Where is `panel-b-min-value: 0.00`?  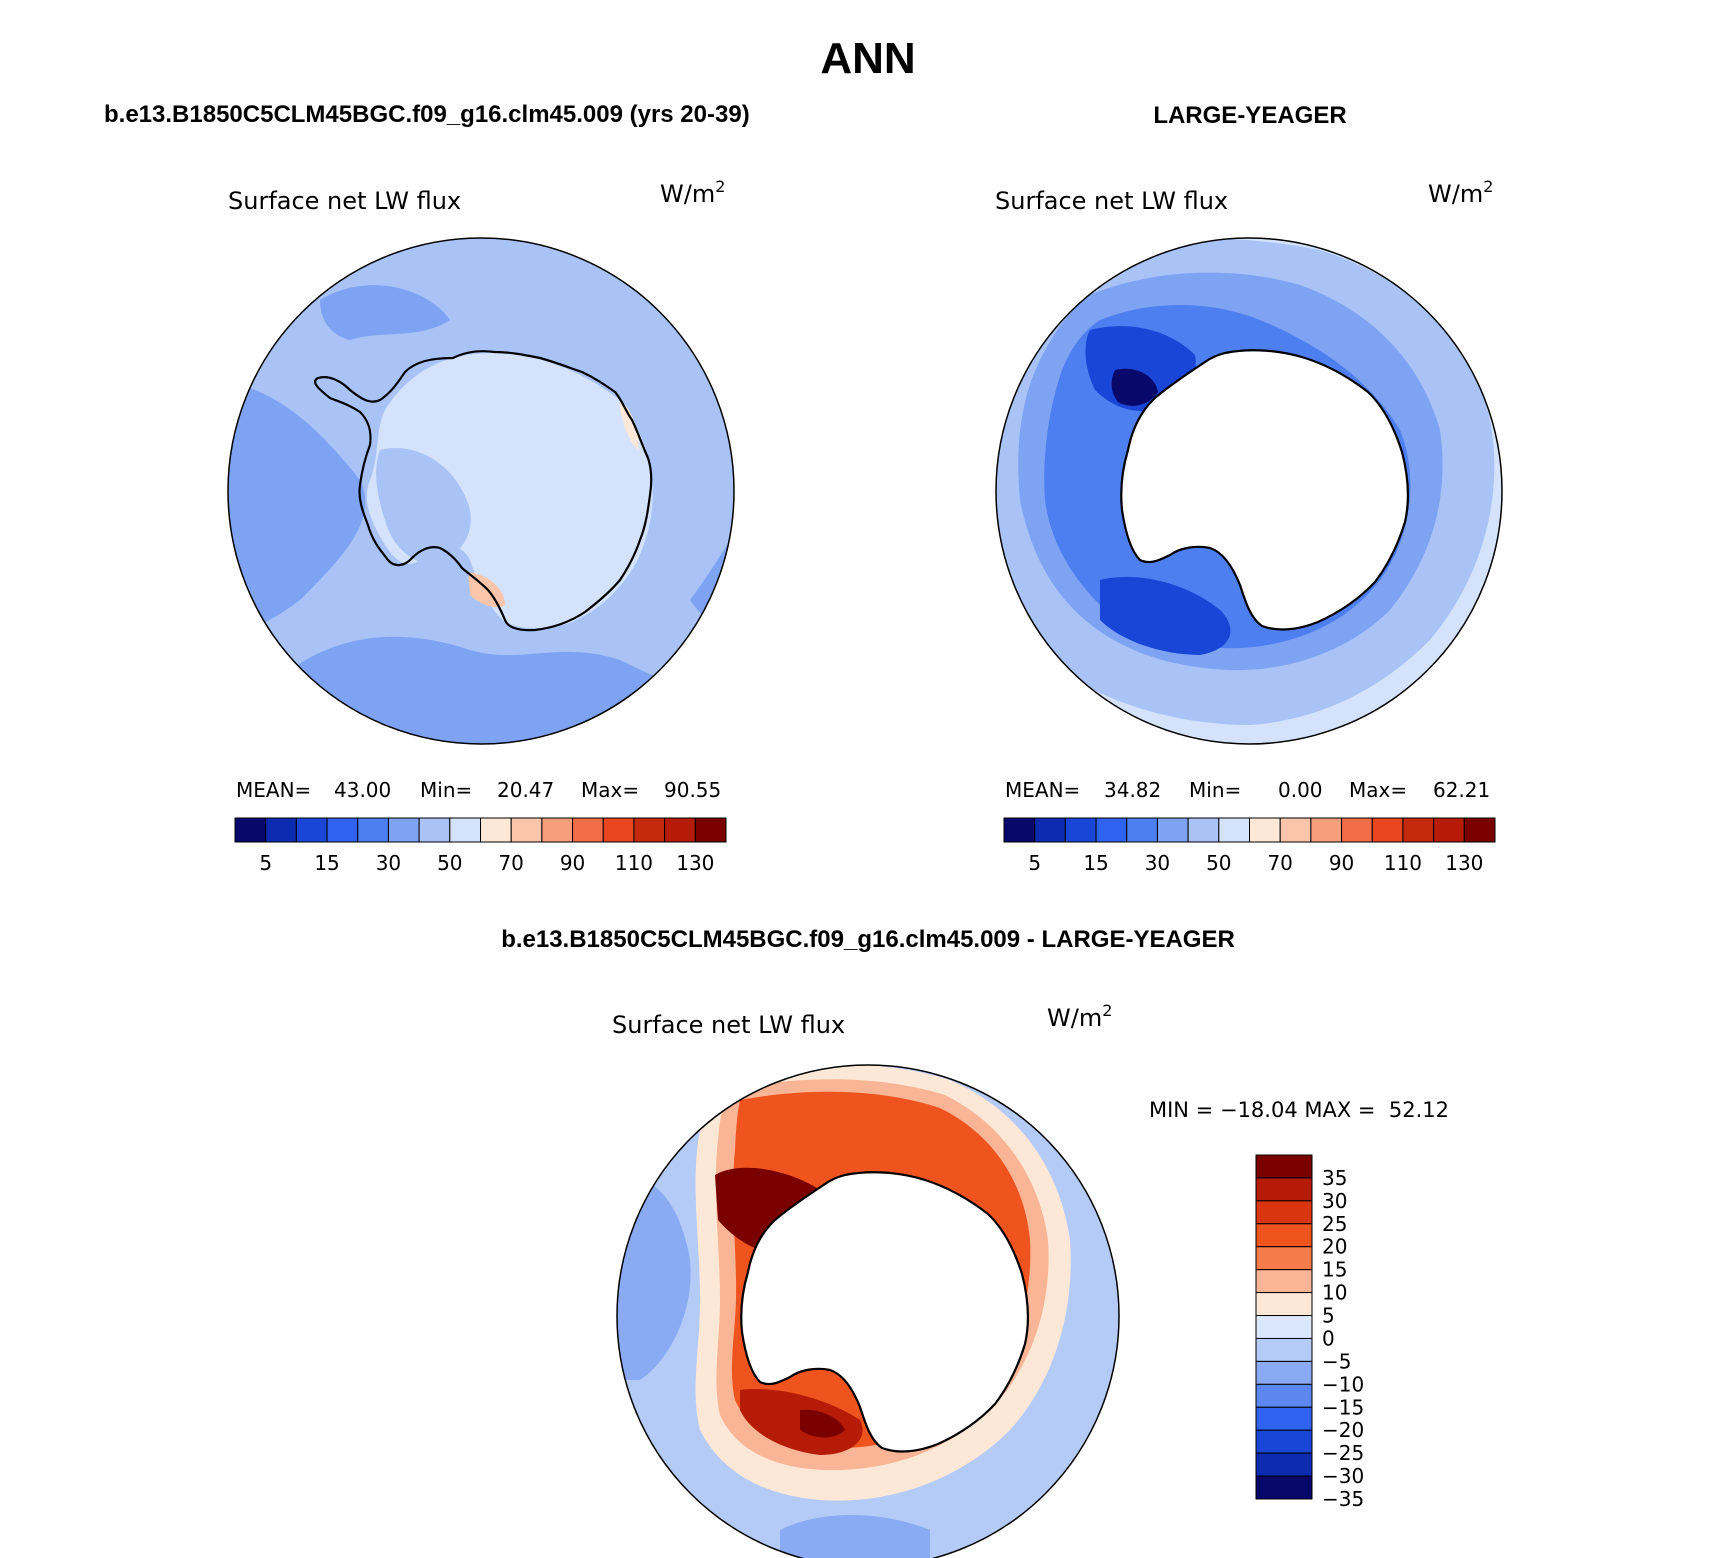 panel-b-min-value: 0.00 is located at coordinates (1300, 790).